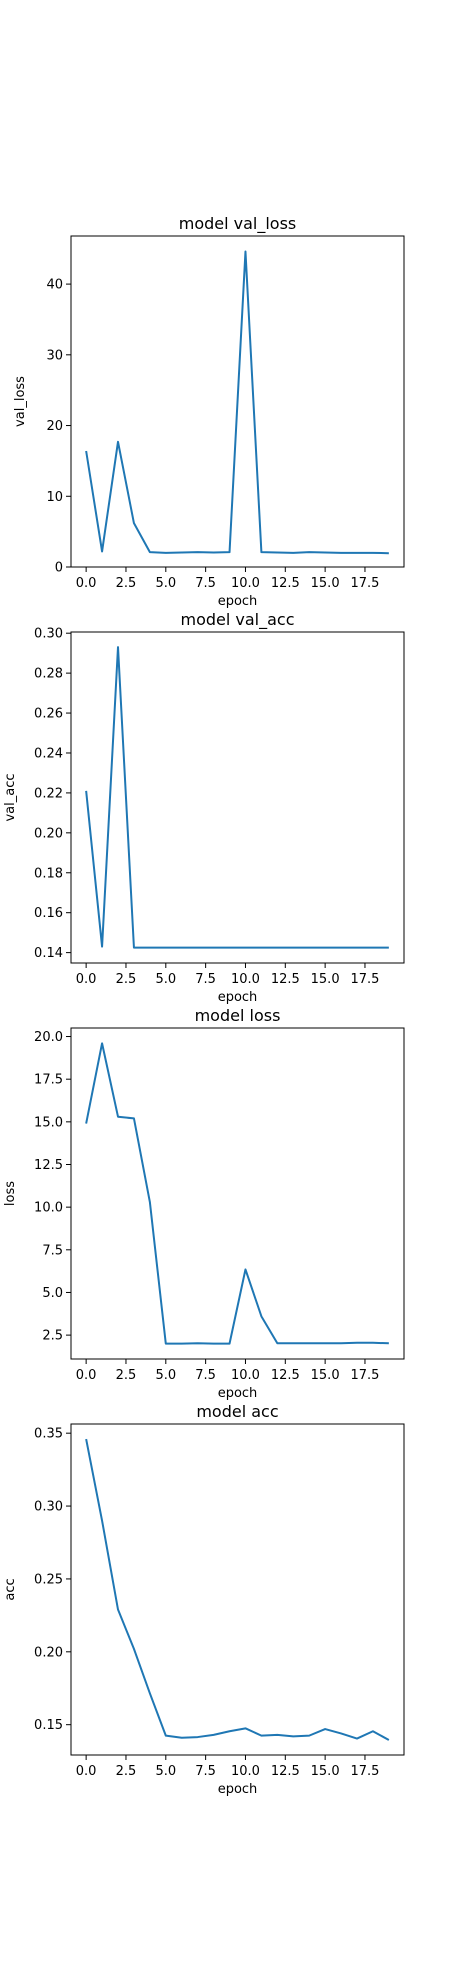  Describe the element at coordinates (48, 1122) in the screenshot. I see `y-tick-label: 15.0` at that location.